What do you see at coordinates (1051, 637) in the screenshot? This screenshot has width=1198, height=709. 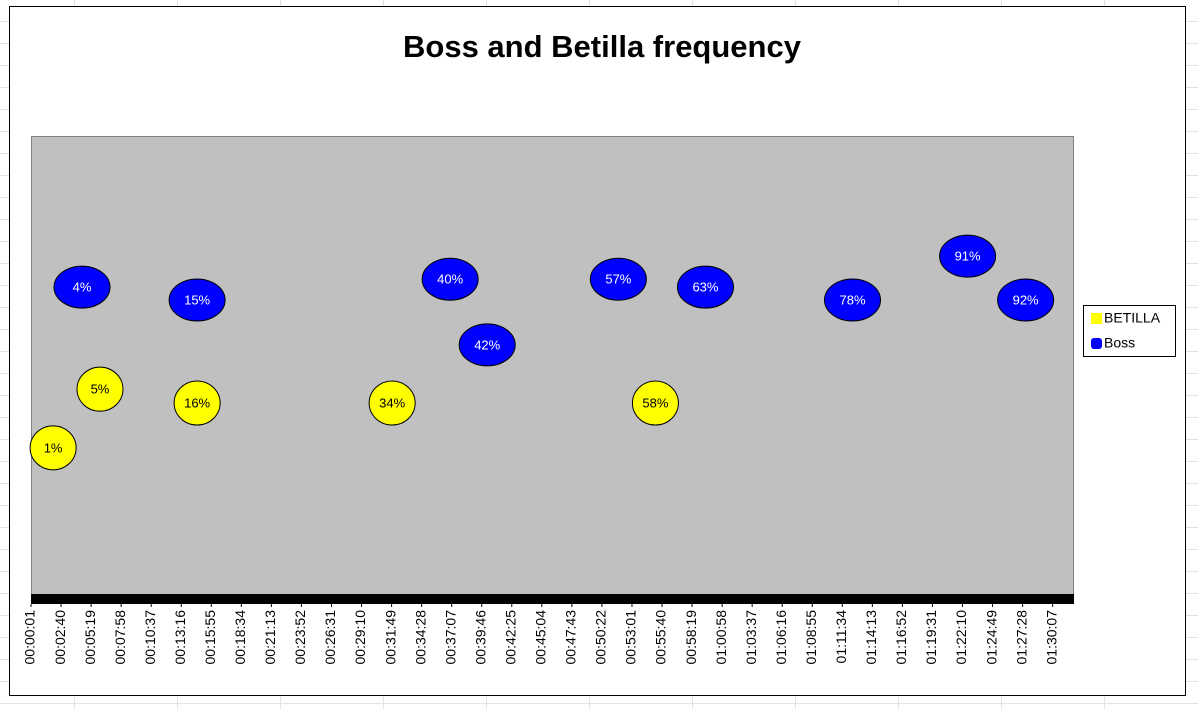 I see `x-tick-label: 01:30:07` at bounding box center [1051, 637].